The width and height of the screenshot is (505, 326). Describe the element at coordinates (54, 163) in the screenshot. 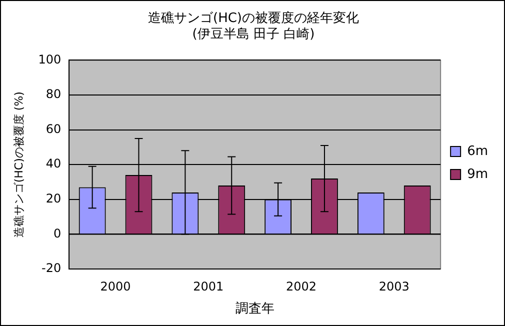

I see `y-tick-label: 40` at that location.